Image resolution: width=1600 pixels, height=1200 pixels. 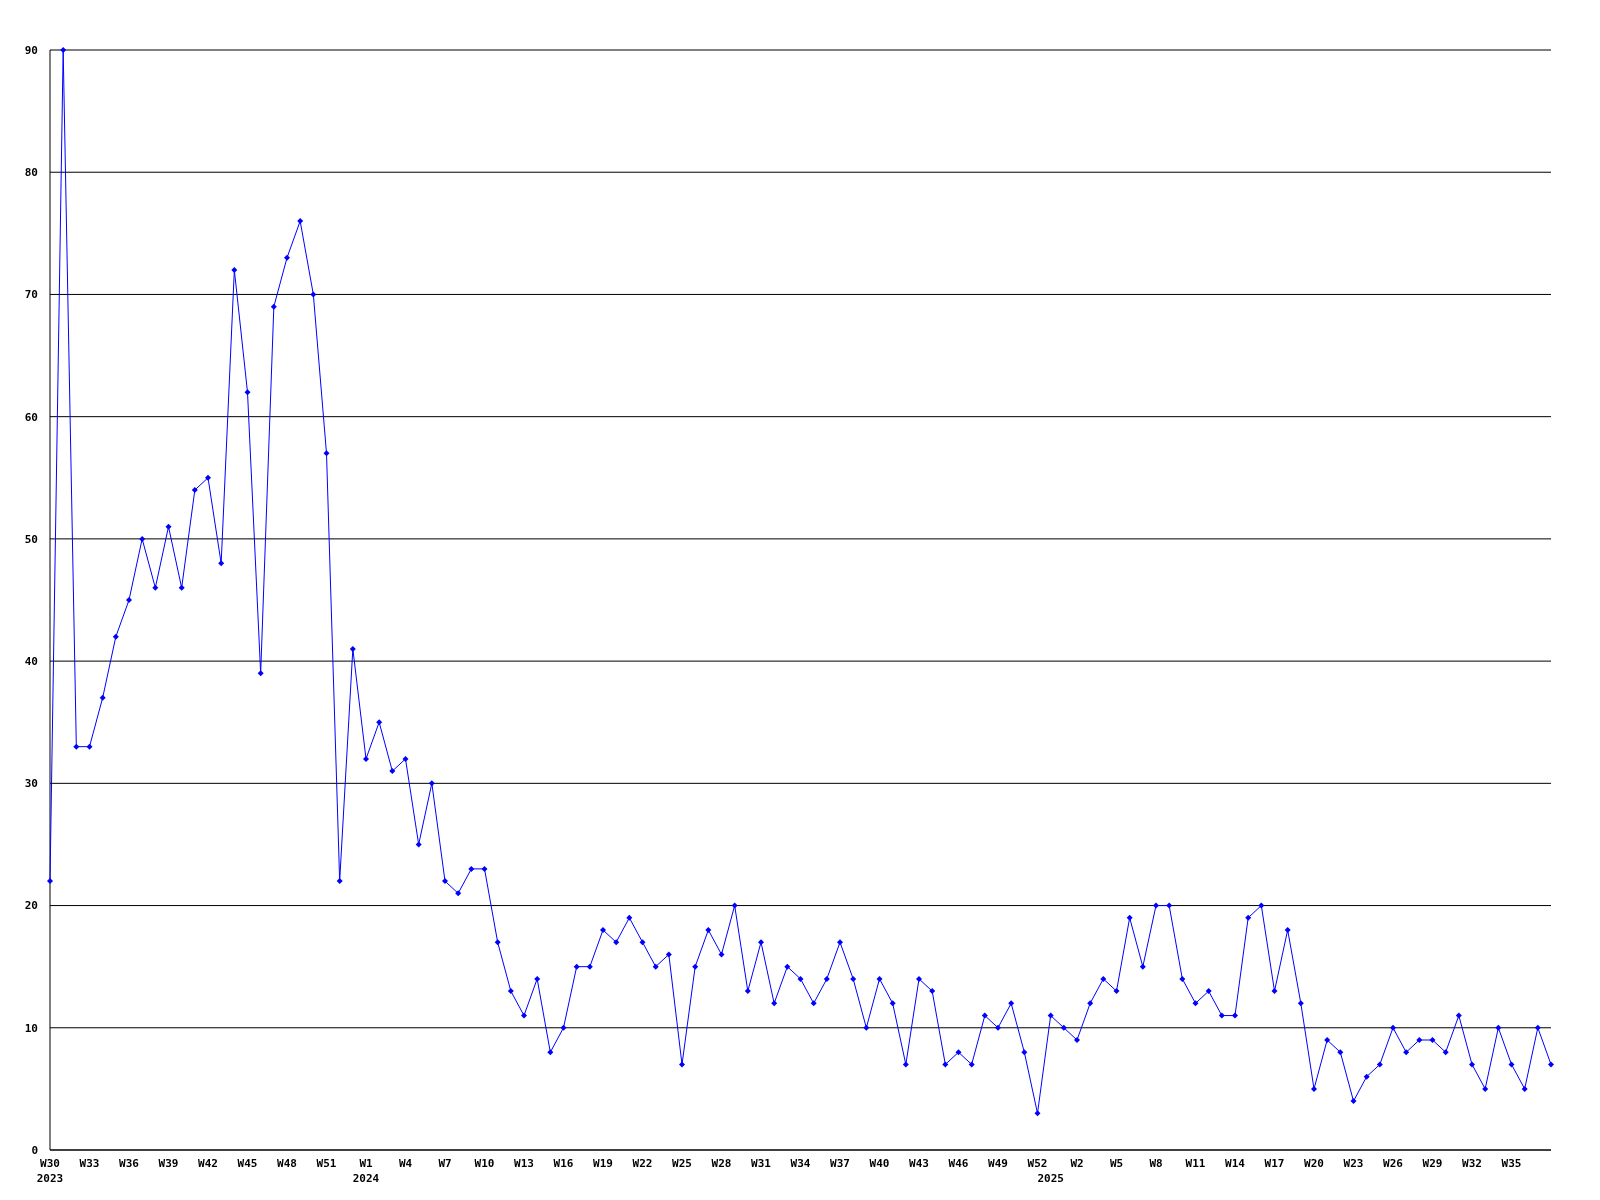 I want to click on x-tick-label: W48, so click(x=287, y=1163).